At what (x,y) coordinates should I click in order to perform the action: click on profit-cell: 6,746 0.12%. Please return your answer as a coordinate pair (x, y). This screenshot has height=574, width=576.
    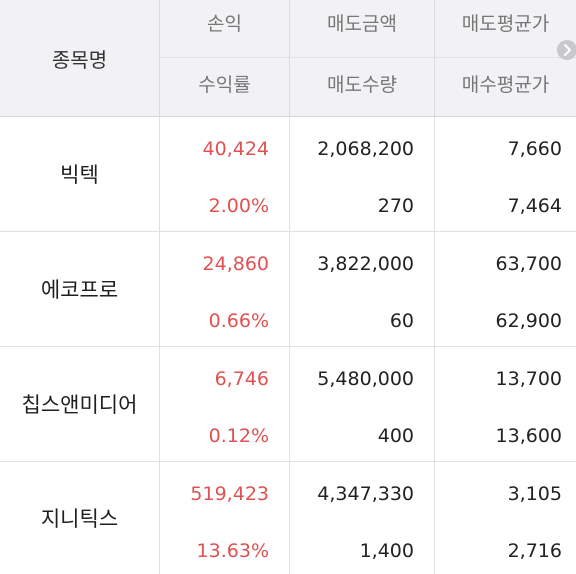
    Looking at the image, I should click on (225, 404).